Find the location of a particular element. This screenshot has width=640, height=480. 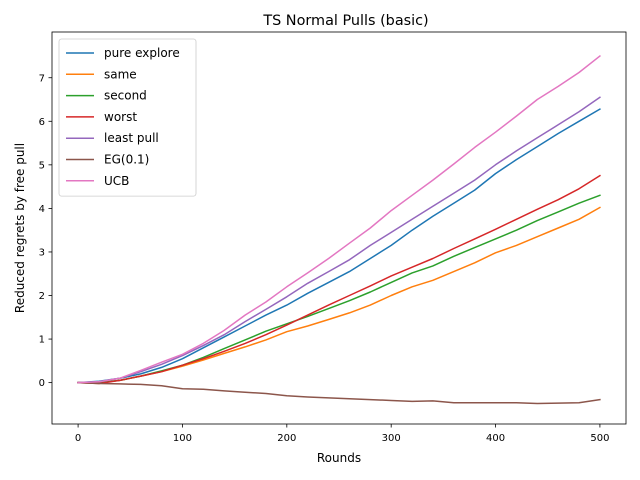

x-tick-label: 0 is located at coordinates (78, 438).